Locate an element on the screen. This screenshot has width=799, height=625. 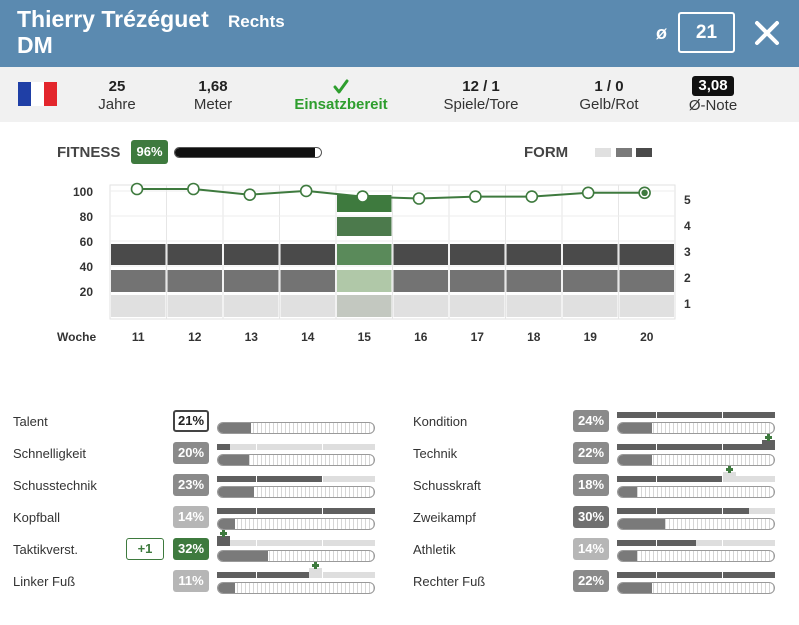
x-axis-label: Woche is located at coordinates (76, 337).